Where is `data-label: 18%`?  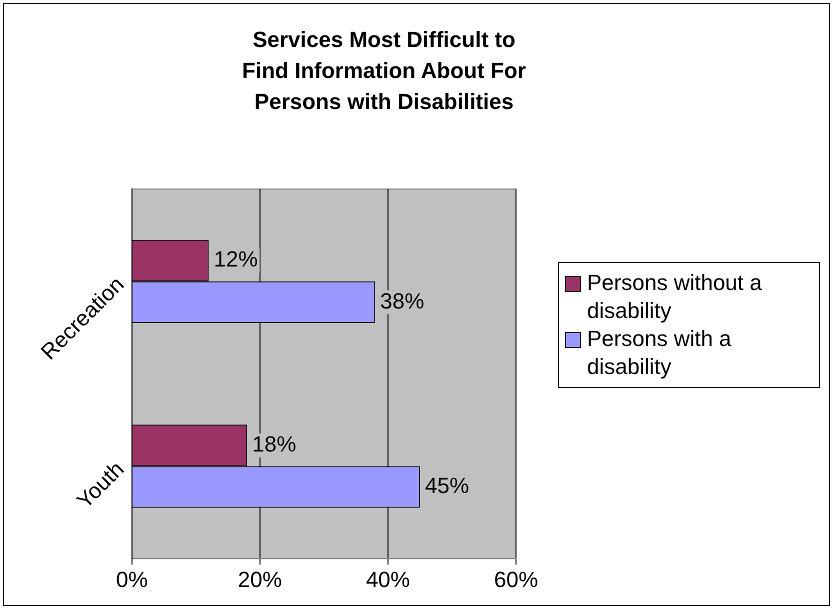 data-label: 18% is located at coordinates (274, 443).